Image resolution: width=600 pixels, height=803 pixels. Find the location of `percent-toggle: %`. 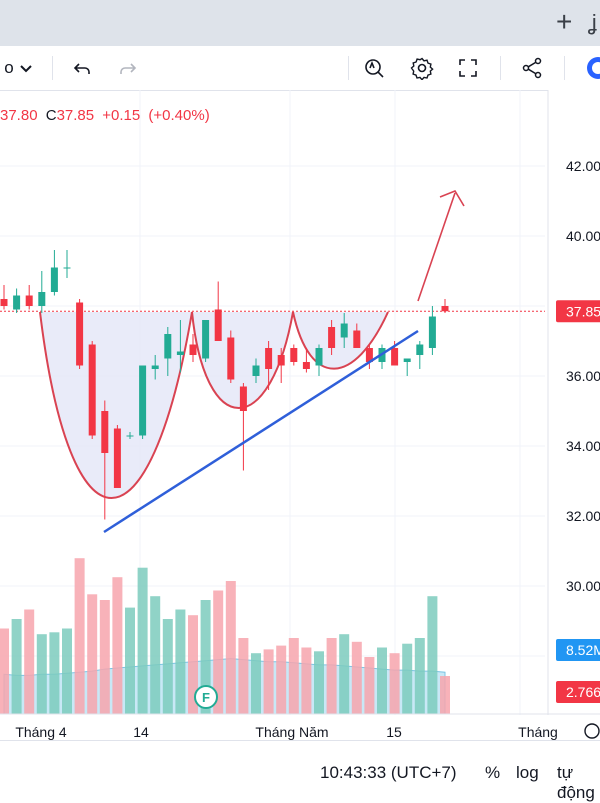

percent-toggle: % is located at coordinates (493, 772).